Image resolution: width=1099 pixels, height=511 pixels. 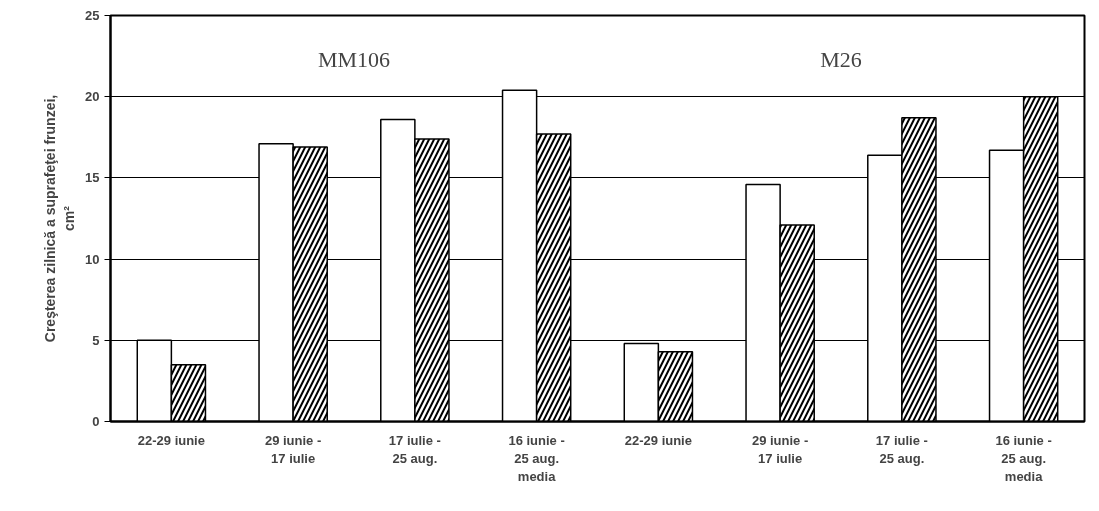 What do you see at coordinates (92, 97) in the screenshot?
I see `y-tick-label: 20` at bounding box center [92, 97].